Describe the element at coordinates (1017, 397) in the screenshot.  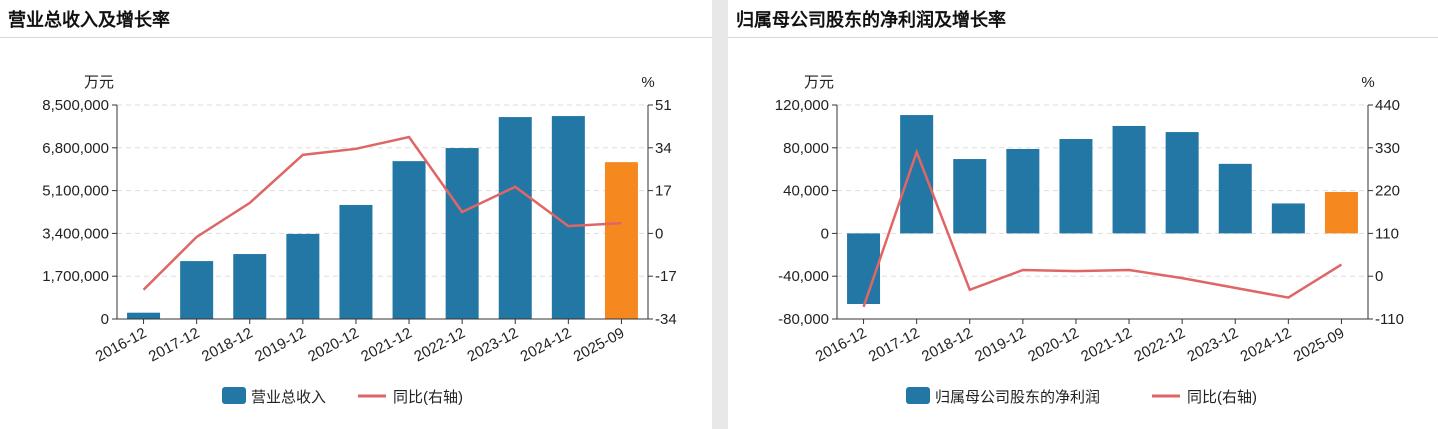
I see `legend-bar-label: 归属母公司股东的净利润` at that location.